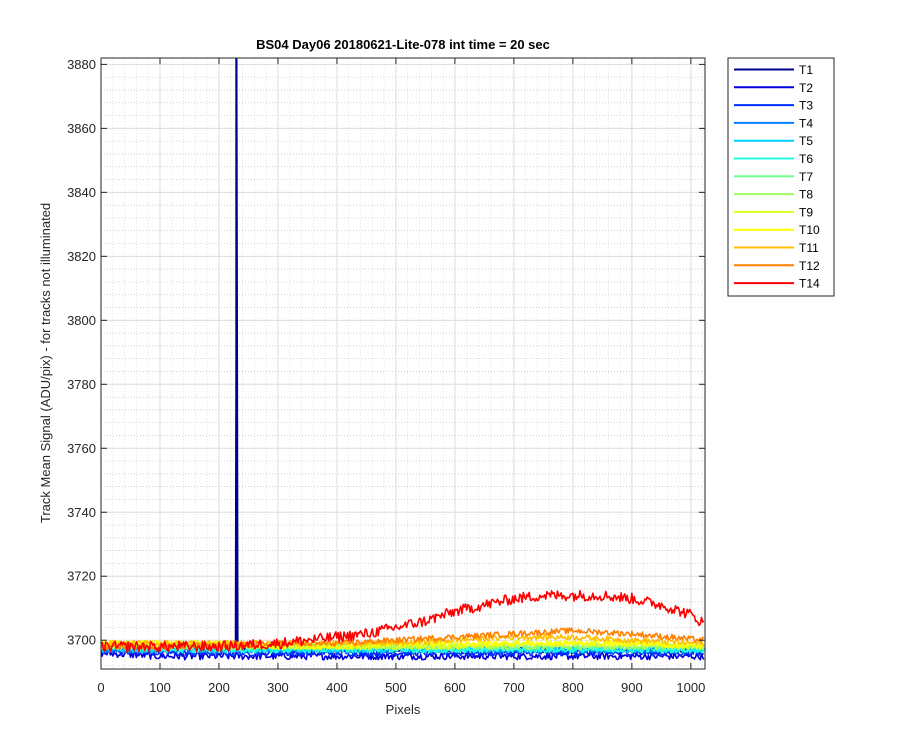  I want to click on x-tick-label: 700, so click(514, 687).